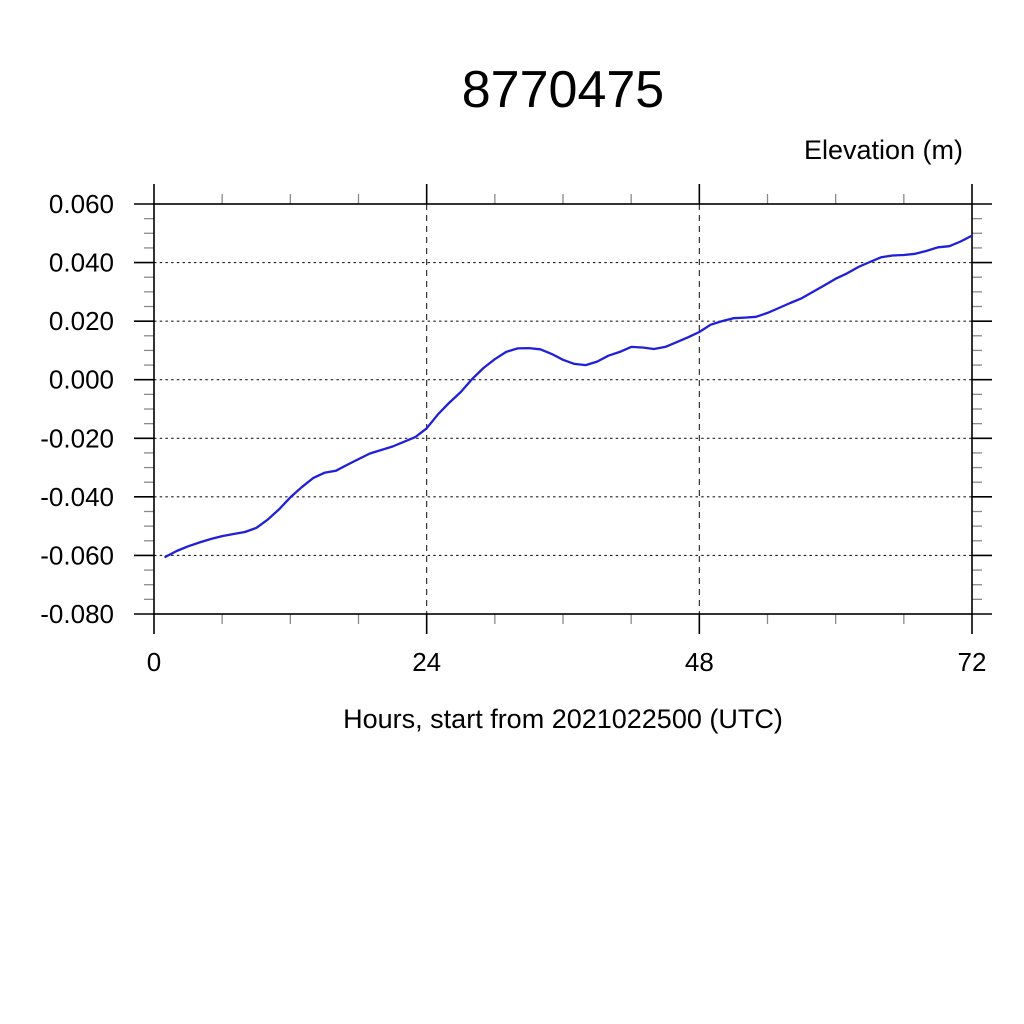 This screenshot has height=1024, width=1024. Describe the element at coordinates (77, 497) in the screenshot. I see `y-tick-label: -0.040` at that location.